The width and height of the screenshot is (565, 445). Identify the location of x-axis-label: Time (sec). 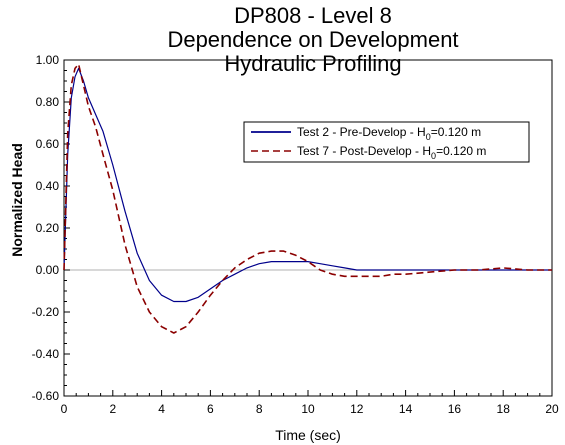
(308, 435).